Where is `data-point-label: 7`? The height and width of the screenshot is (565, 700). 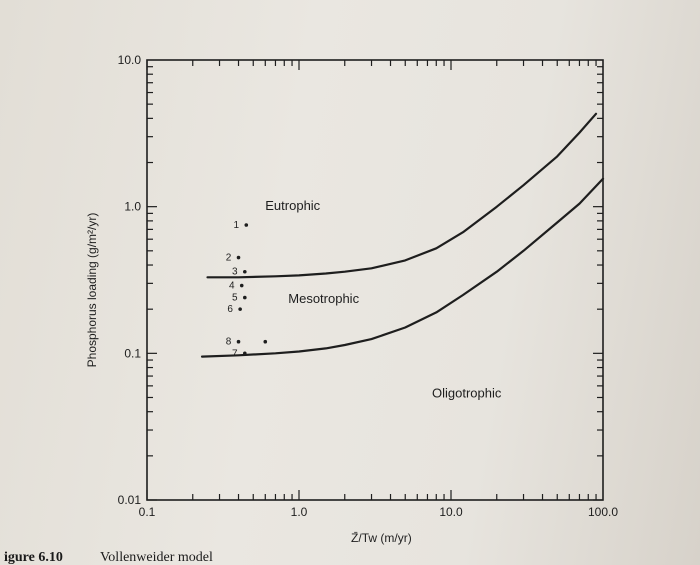 data-point-label: 7 is located at coordinates (235, 353).